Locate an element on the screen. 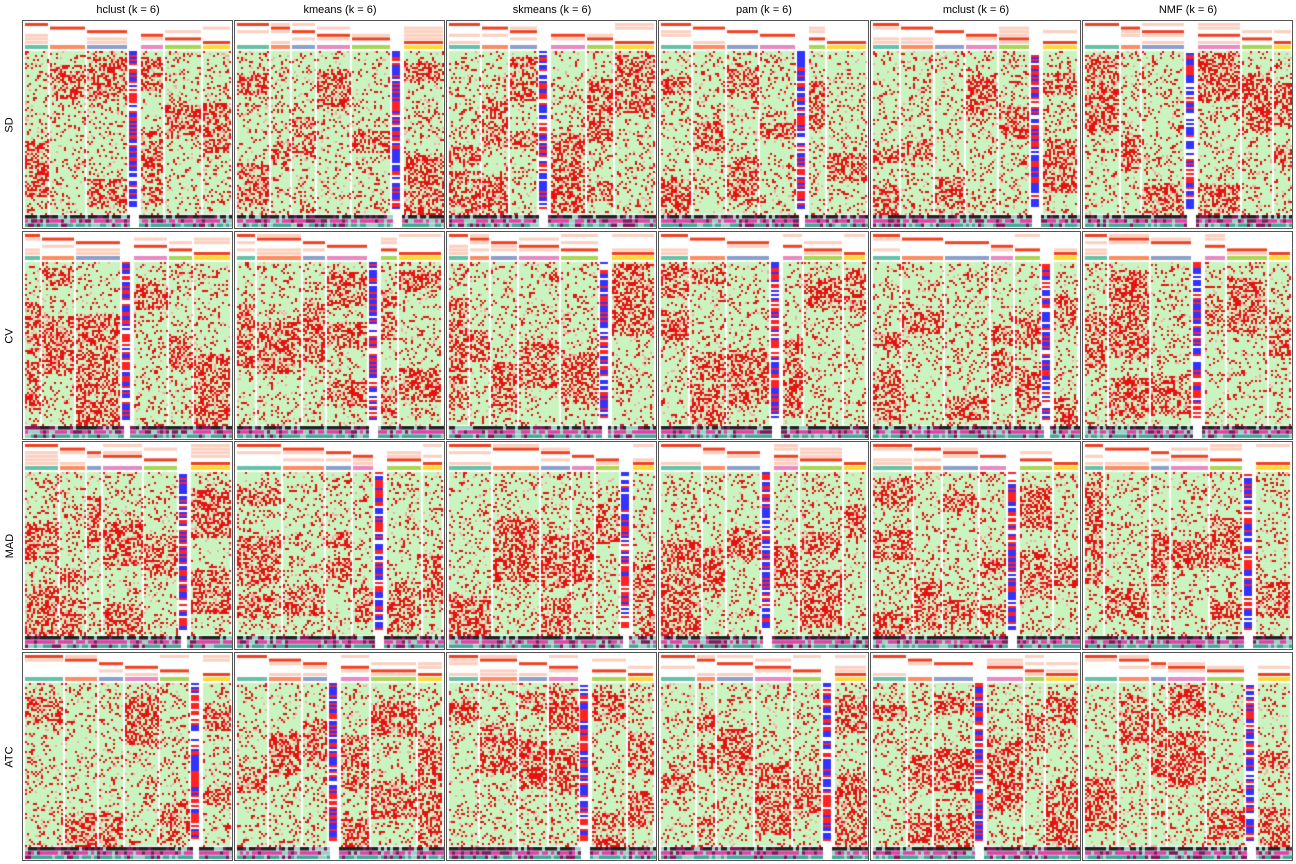 Image resolution: width=1296 pixels, height=864 pixels. row-label: CV is located at coordinates (10, 336).